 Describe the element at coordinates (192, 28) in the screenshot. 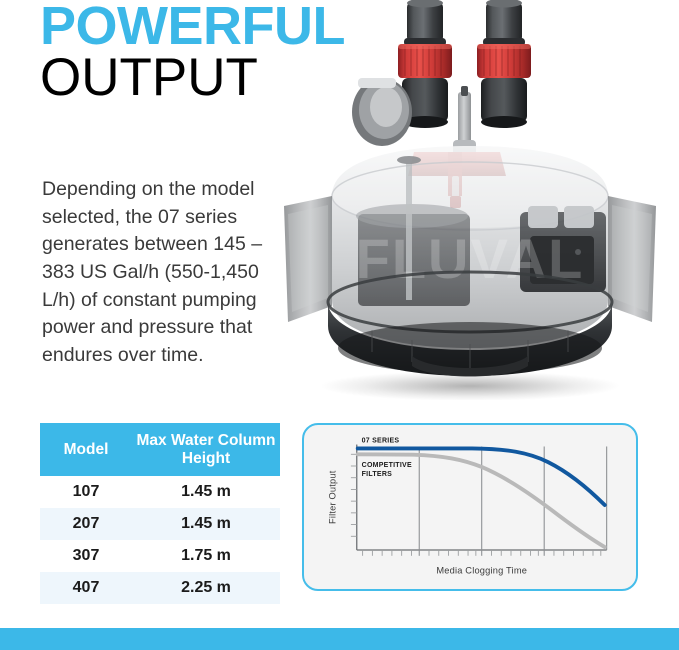

I see `page-title-line-1: POWERFUL` at that location.